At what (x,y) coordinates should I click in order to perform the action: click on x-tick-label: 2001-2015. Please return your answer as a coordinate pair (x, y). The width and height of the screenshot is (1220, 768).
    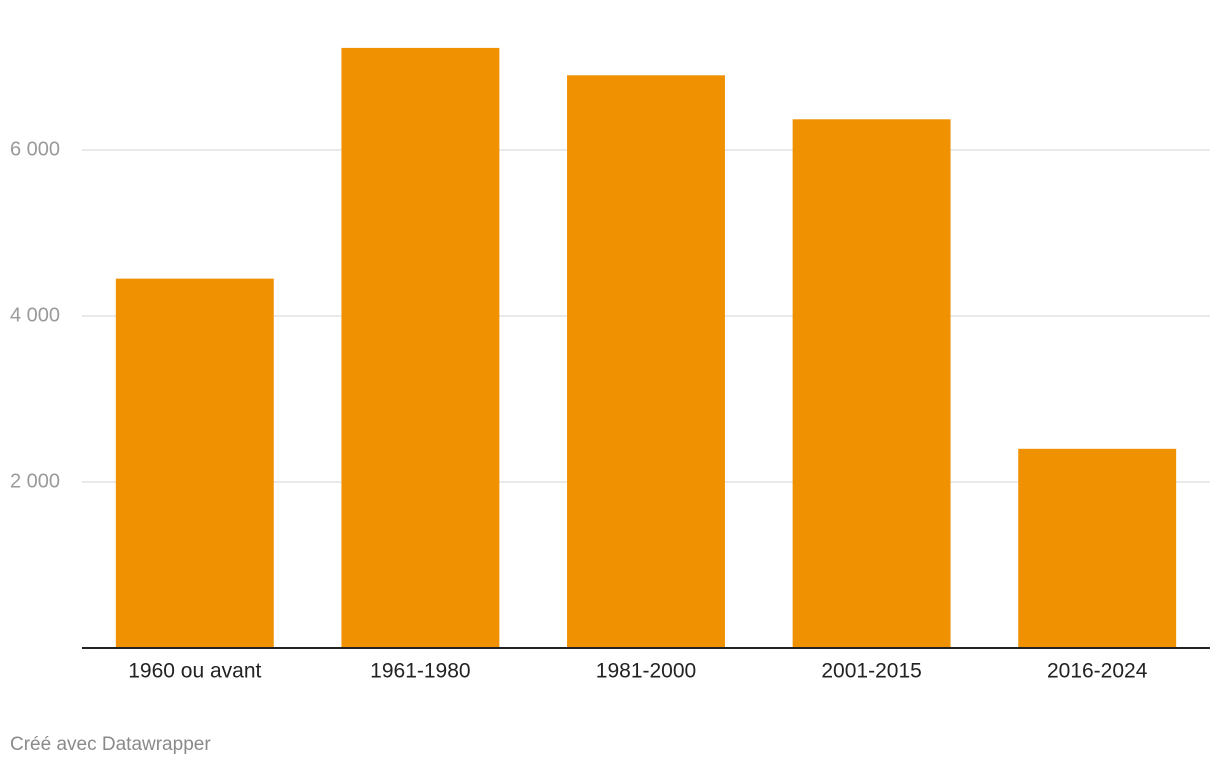
    Looking at the image, I should click on (871, 671).